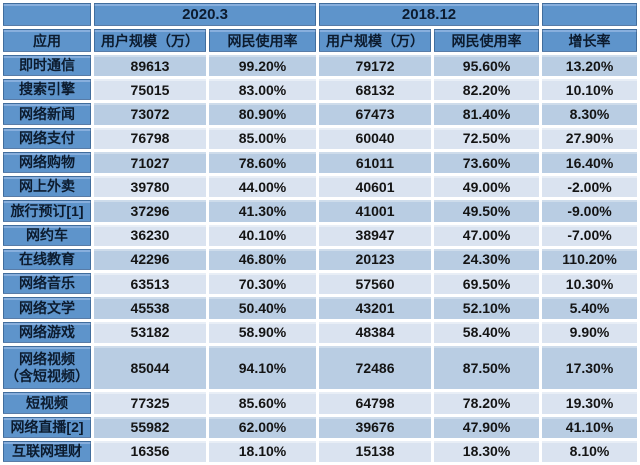  Describe the element at coordinates (263, 66) in the screenshot. I see `value-cell: 99.20%` at that location.